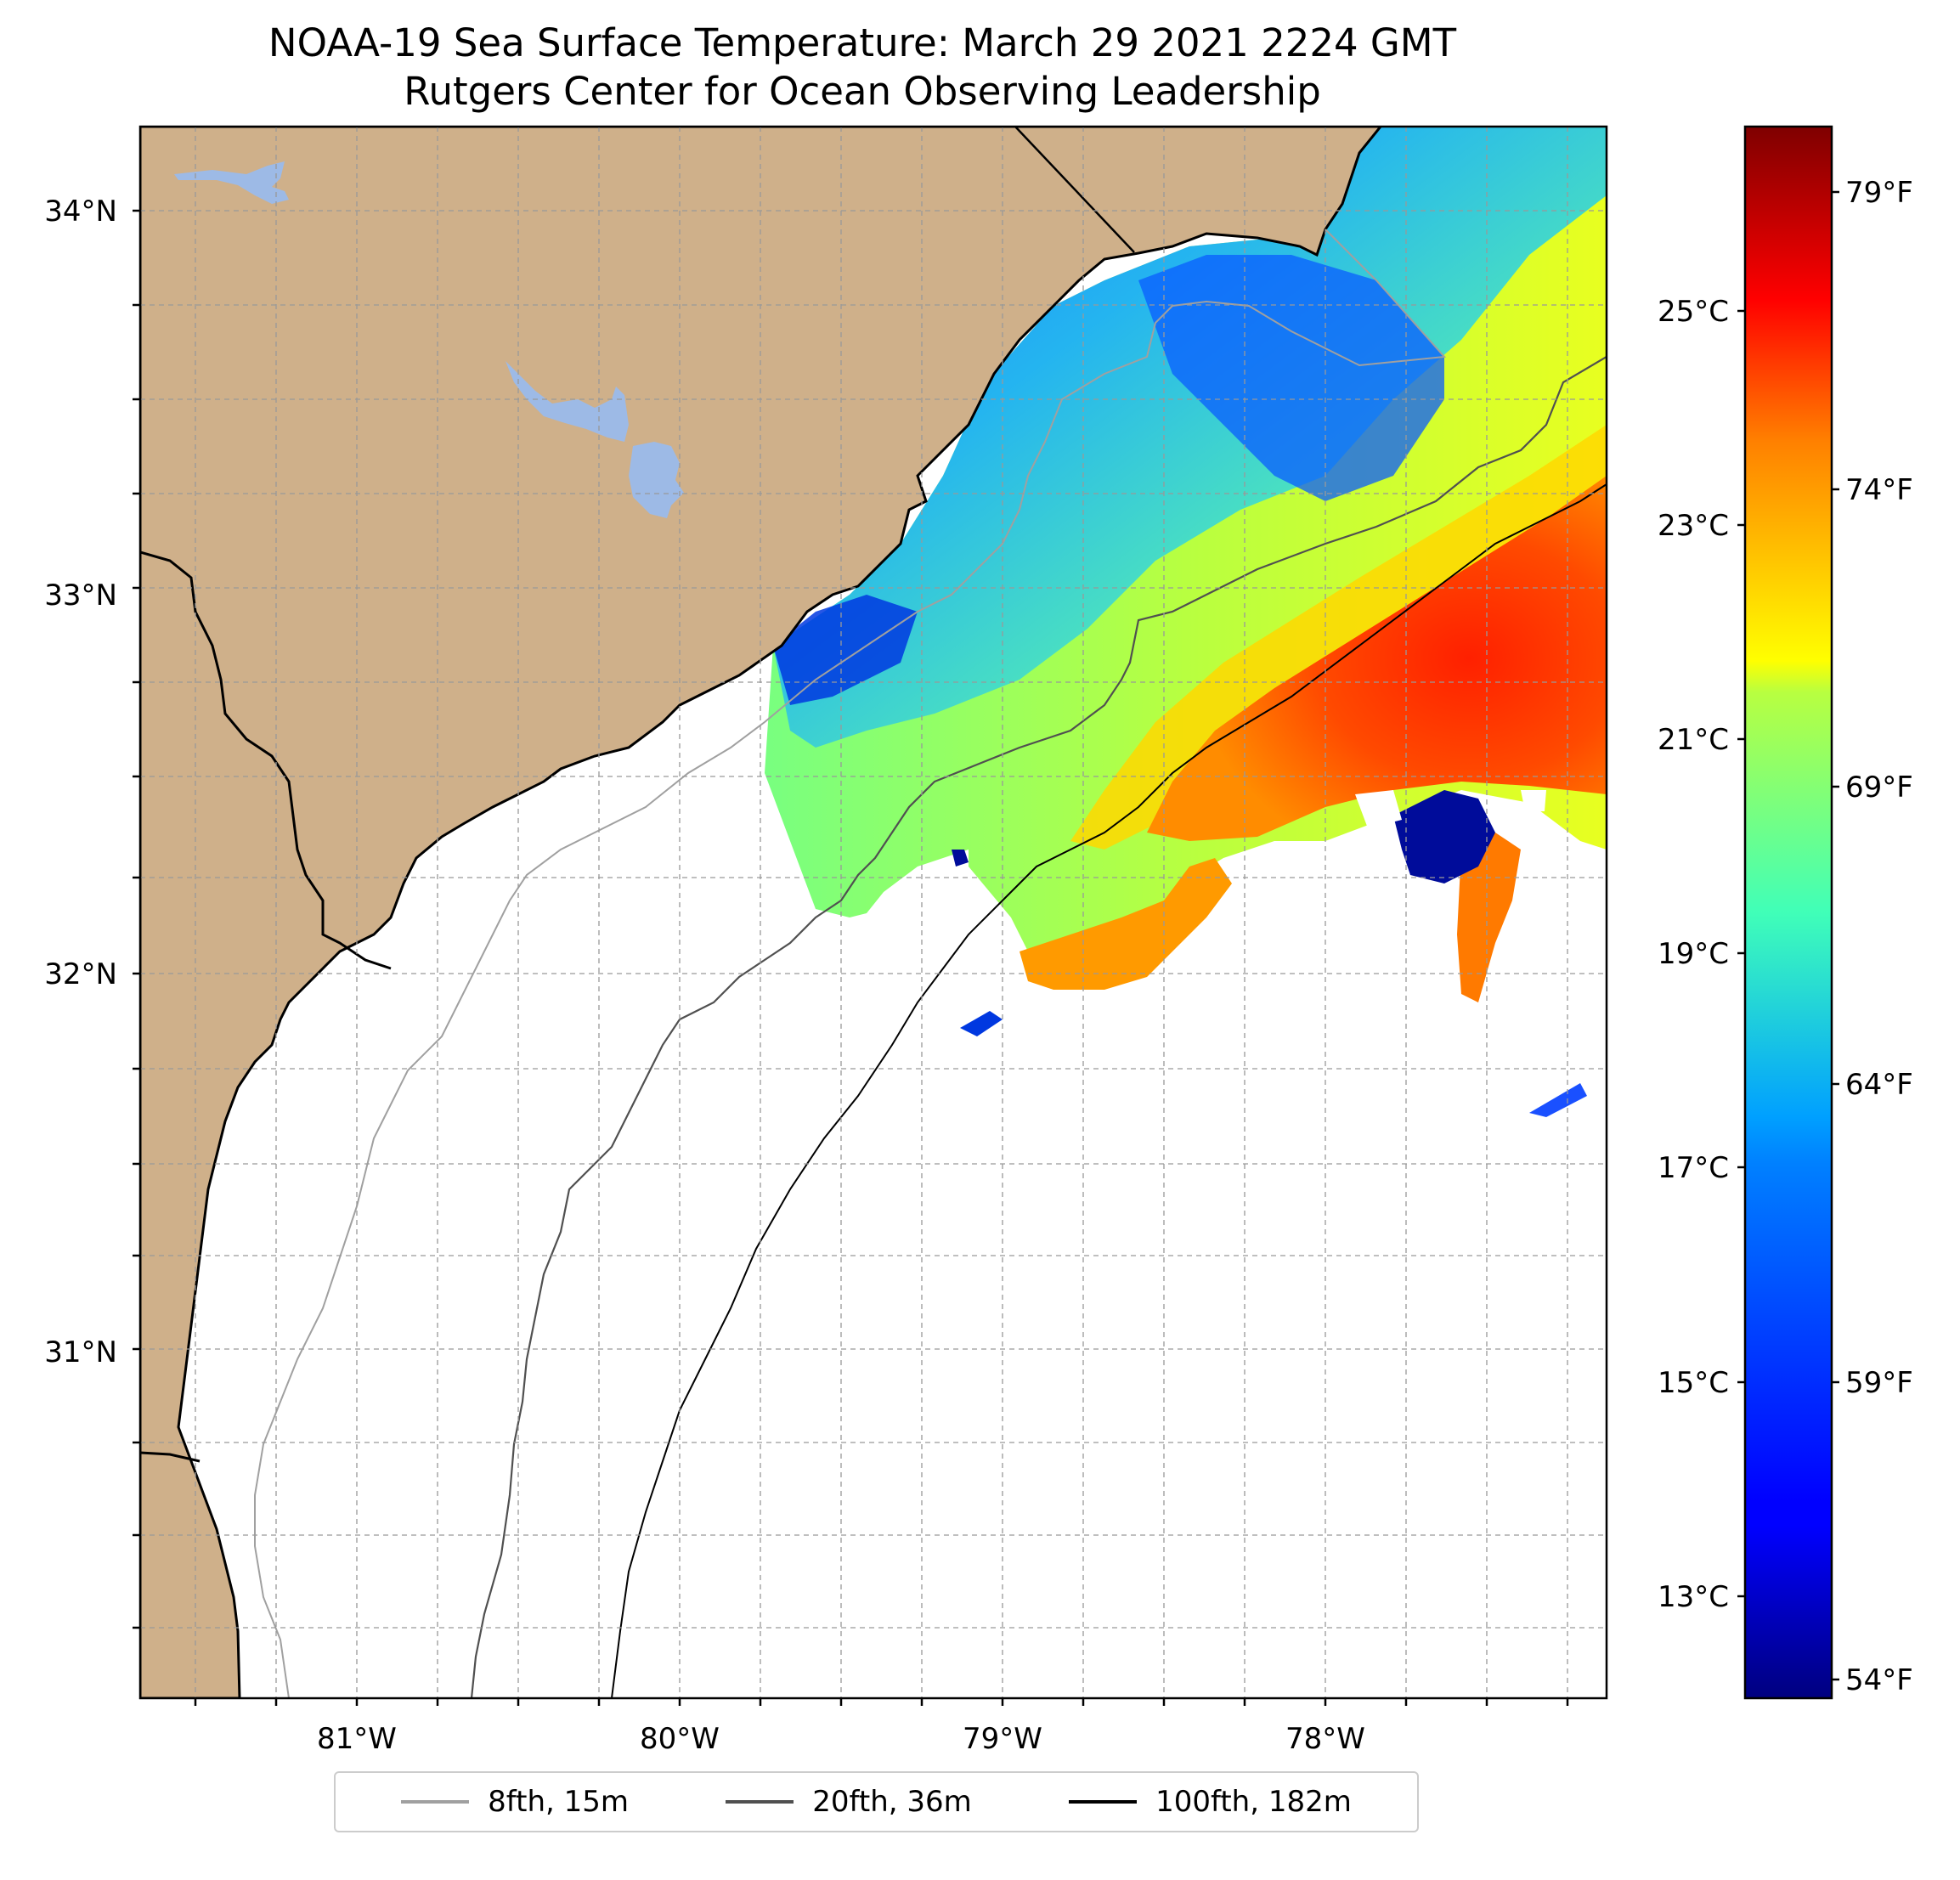 Image resolution: width=1960 pixels, height=1880 pixels. What do you see at coordinates (266, 760) in the screenshot?
I see `state-border-sc-ga` at bounding box center [266, 760].